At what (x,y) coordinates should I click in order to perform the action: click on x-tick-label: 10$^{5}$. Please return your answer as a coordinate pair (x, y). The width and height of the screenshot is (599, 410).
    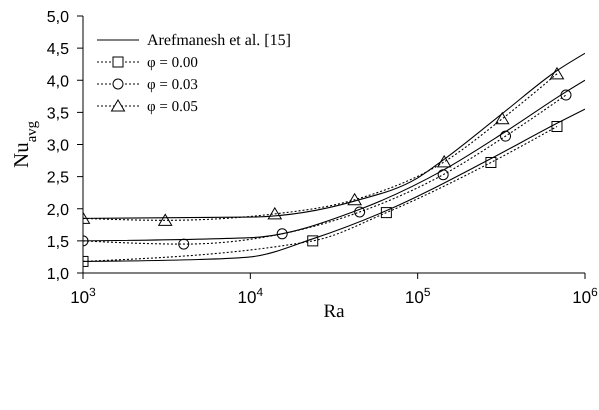
    Looking at the image, I should click on (417, 296).